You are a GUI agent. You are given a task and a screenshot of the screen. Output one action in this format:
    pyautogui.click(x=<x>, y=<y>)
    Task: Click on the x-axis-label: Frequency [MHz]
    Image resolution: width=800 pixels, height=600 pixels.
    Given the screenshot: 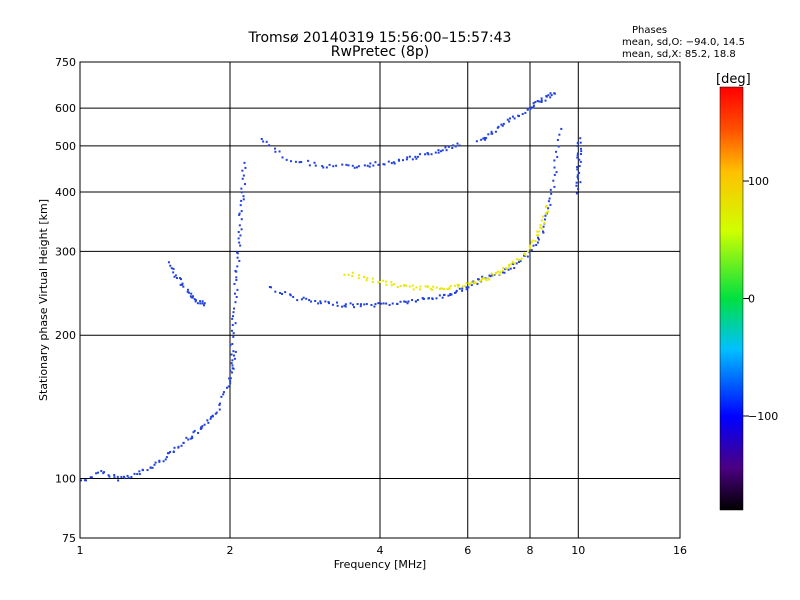 What is the action you would take?
    pyautogui.click(x=380, y=564)
    